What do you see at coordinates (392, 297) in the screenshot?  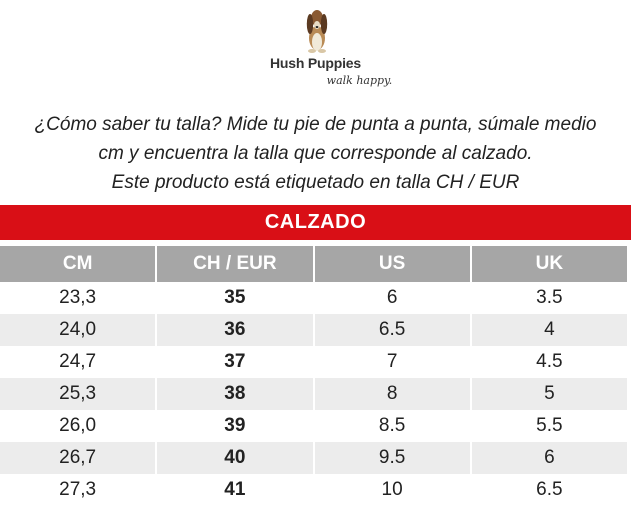 I see `cell-us: 6` at bounding box center [392, 297].